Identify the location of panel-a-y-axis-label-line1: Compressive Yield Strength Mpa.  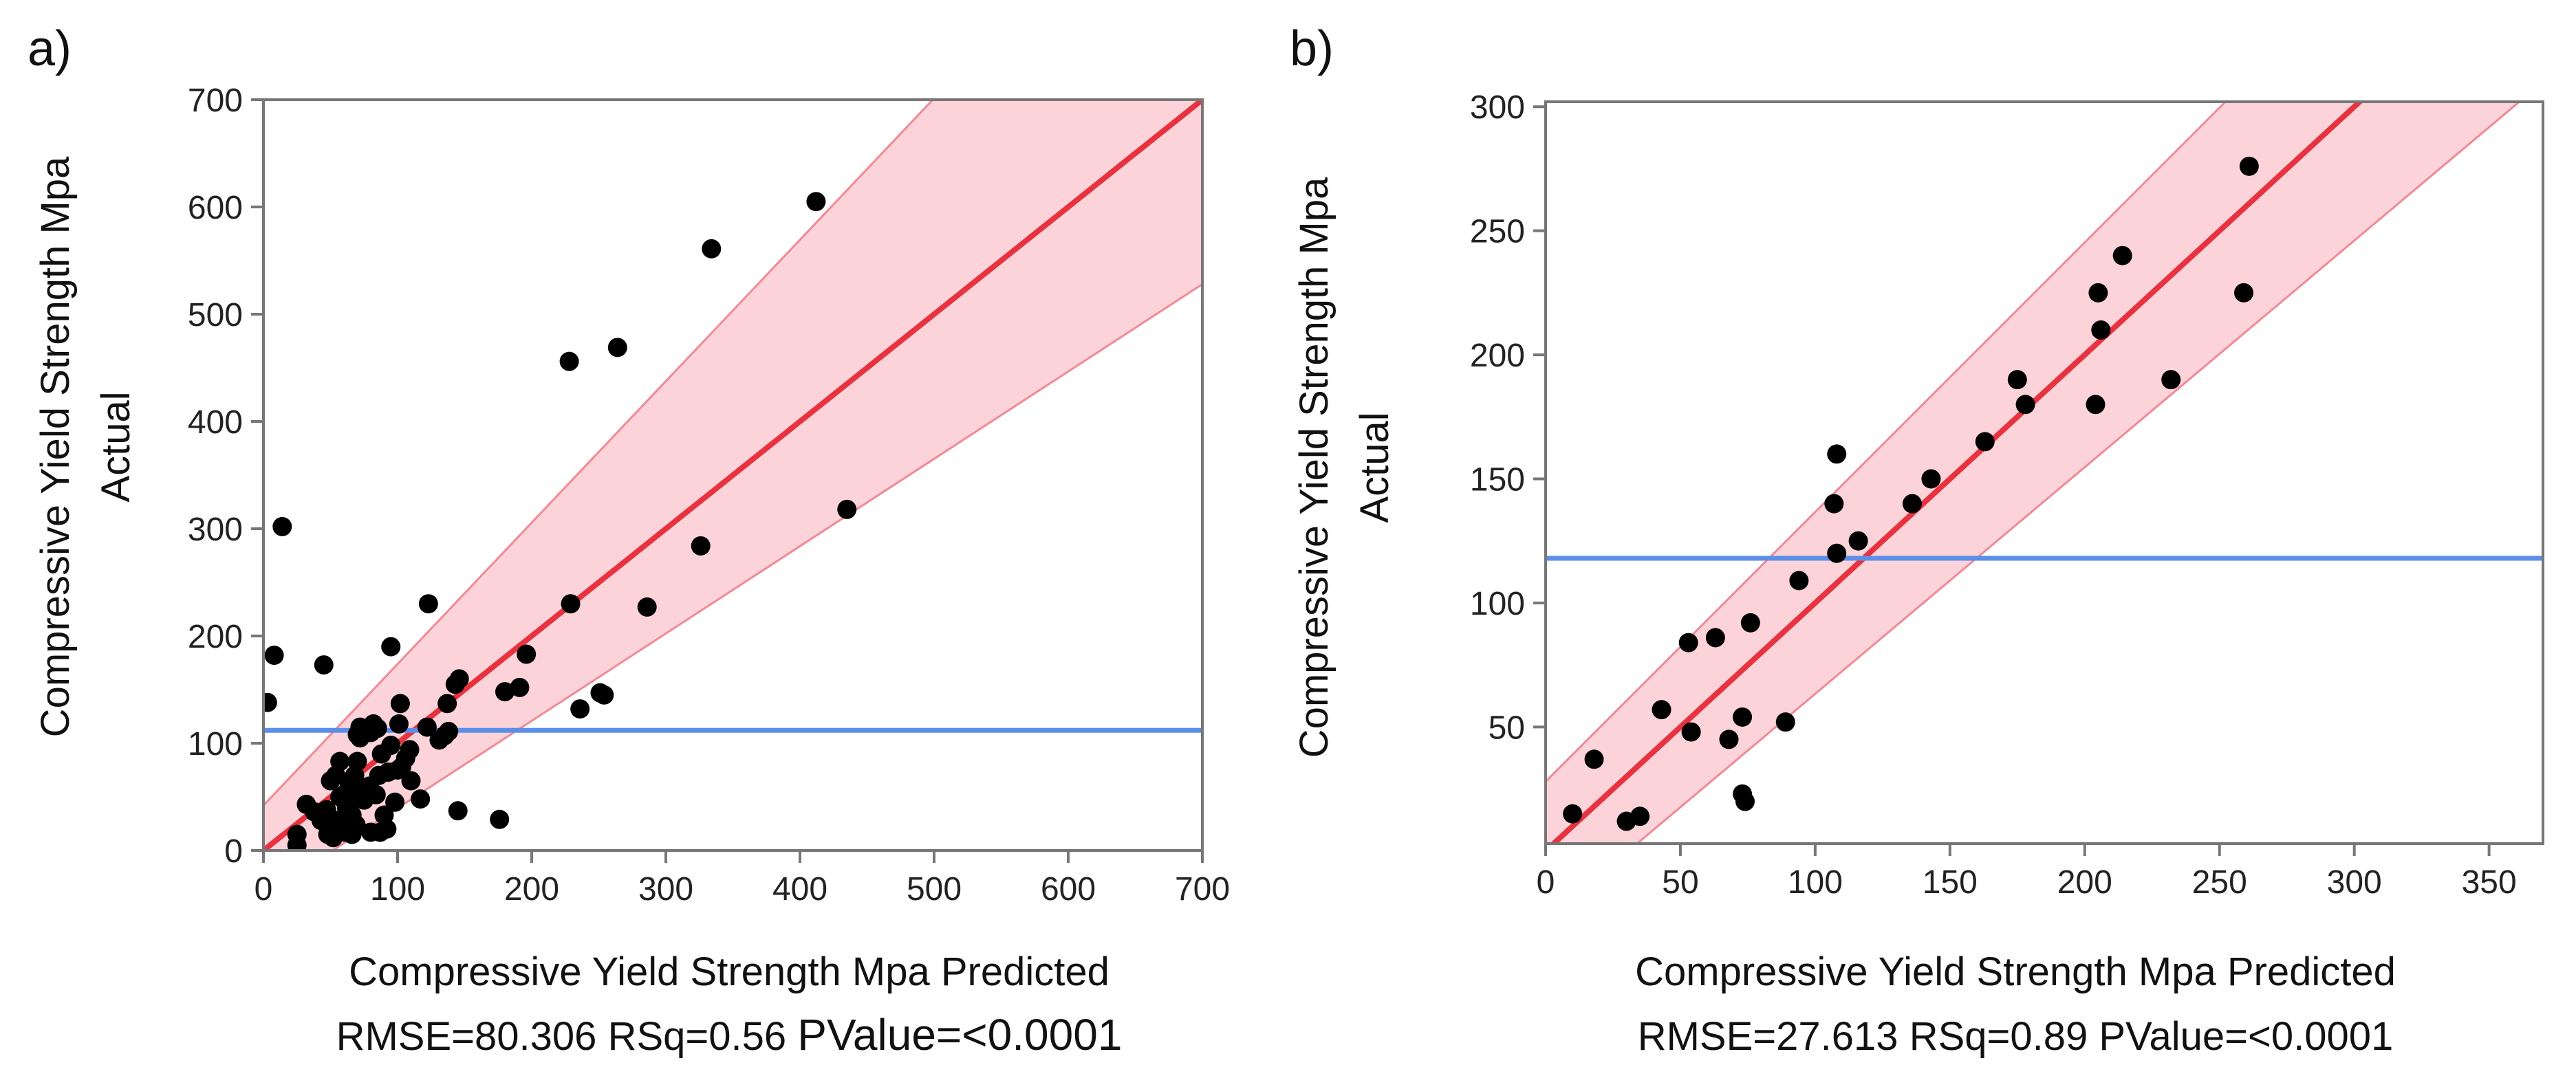
(56, 446).